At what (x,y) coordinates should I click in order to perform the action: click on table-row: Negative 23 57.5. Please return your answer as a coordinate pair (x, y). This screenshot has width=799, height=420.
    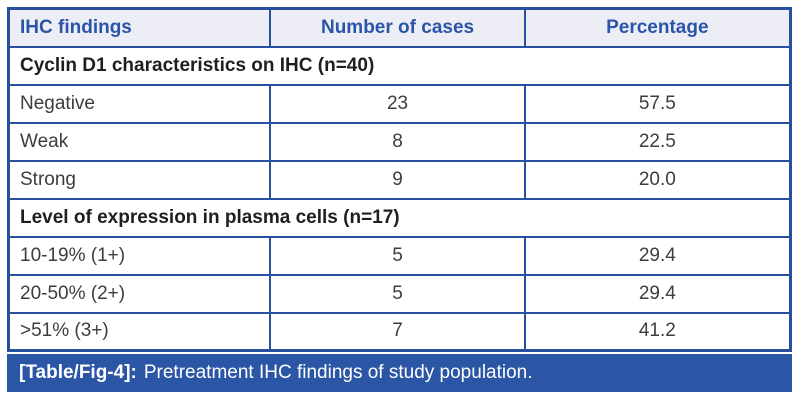
    Looking at the image, I should click on (399, 103).